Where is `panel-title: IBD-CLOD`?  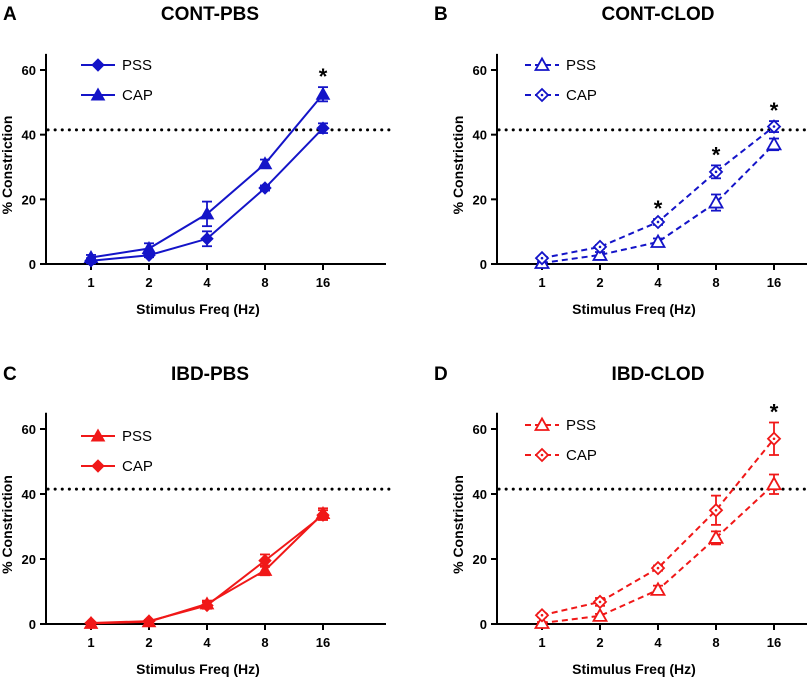 panel-title: IBD-CLOD is located at coordinates (658, 374).